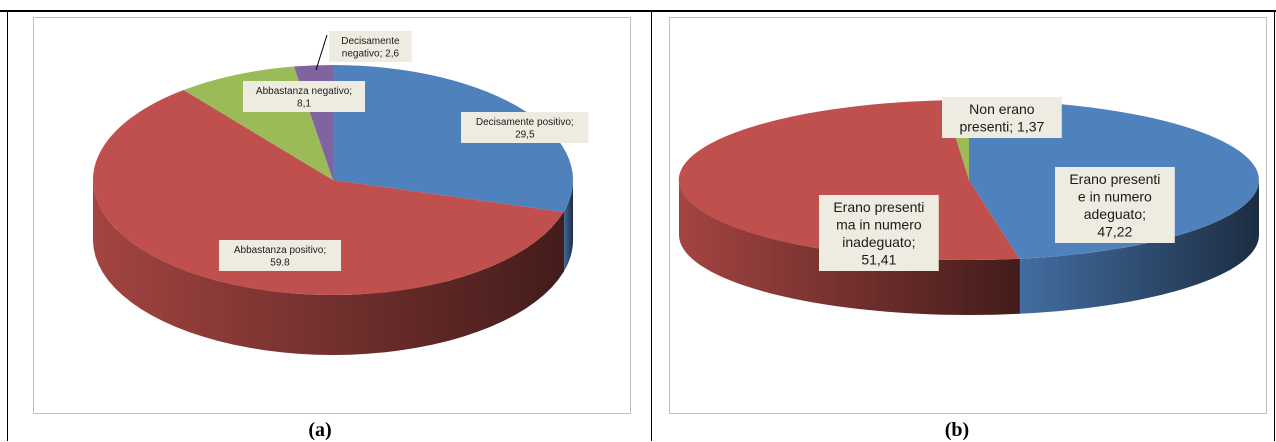 The image size is (1276, 442). What do you see at coordinates (320, 430) in the screenshot?
I see `caption-a: (a)` at bounding box center [320, 430].